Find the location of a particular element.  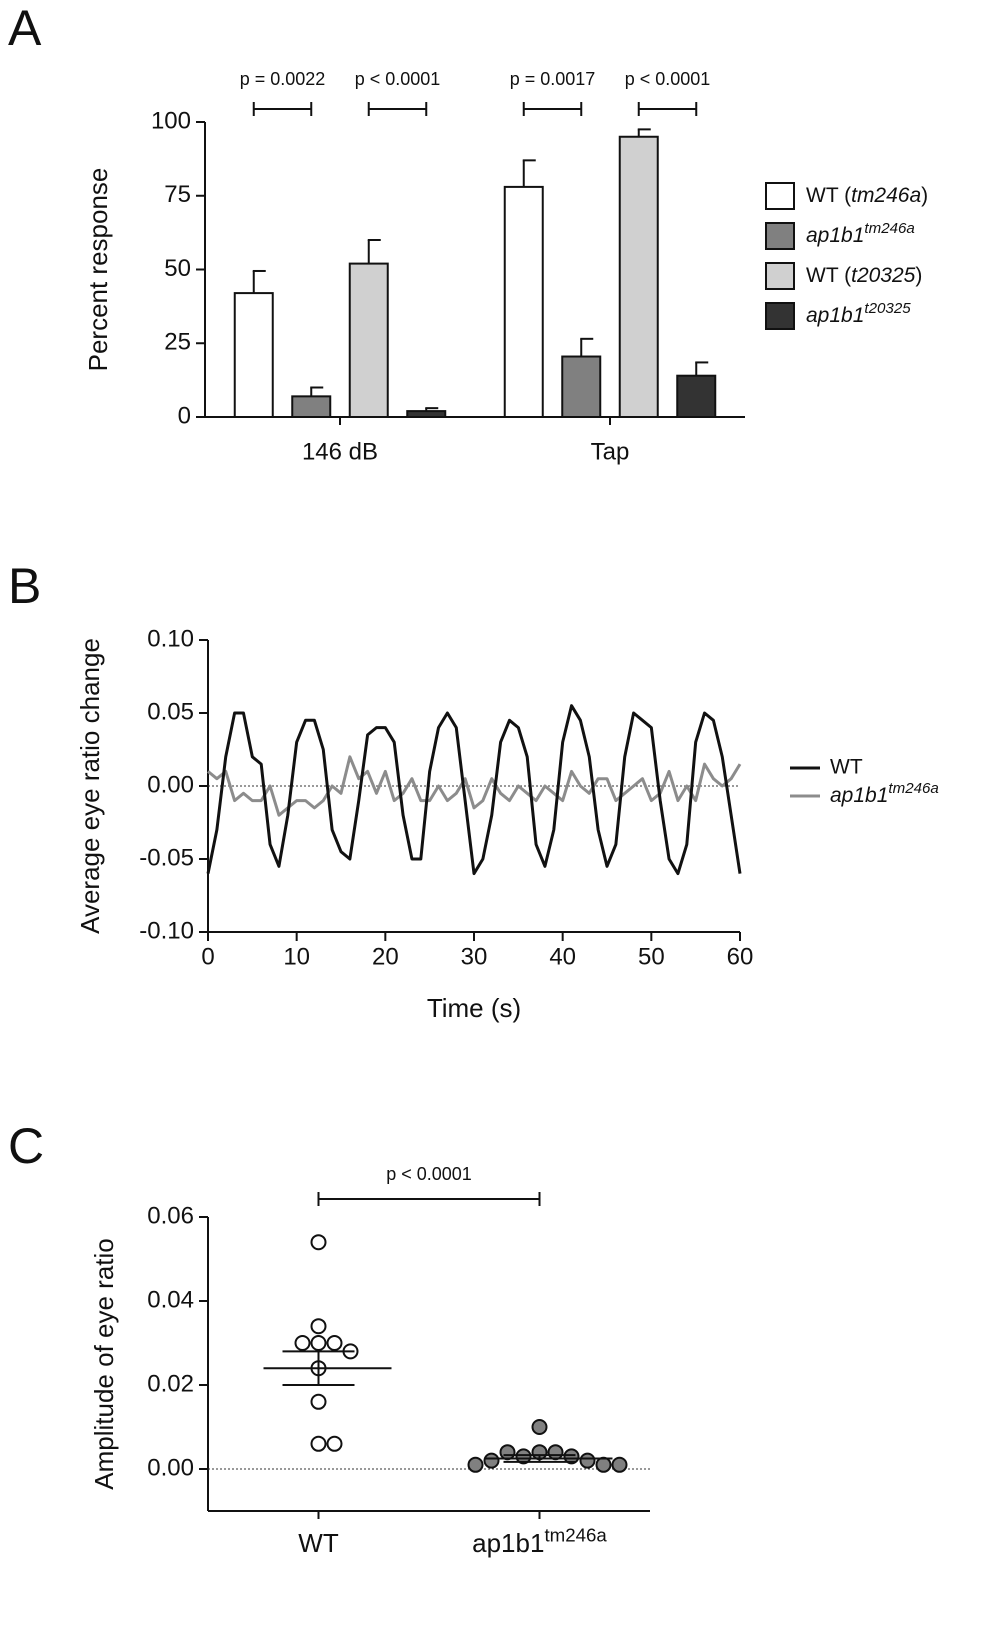

y-axis-label: Amplitude of eye ratio is located at coordinates (104, 1363).